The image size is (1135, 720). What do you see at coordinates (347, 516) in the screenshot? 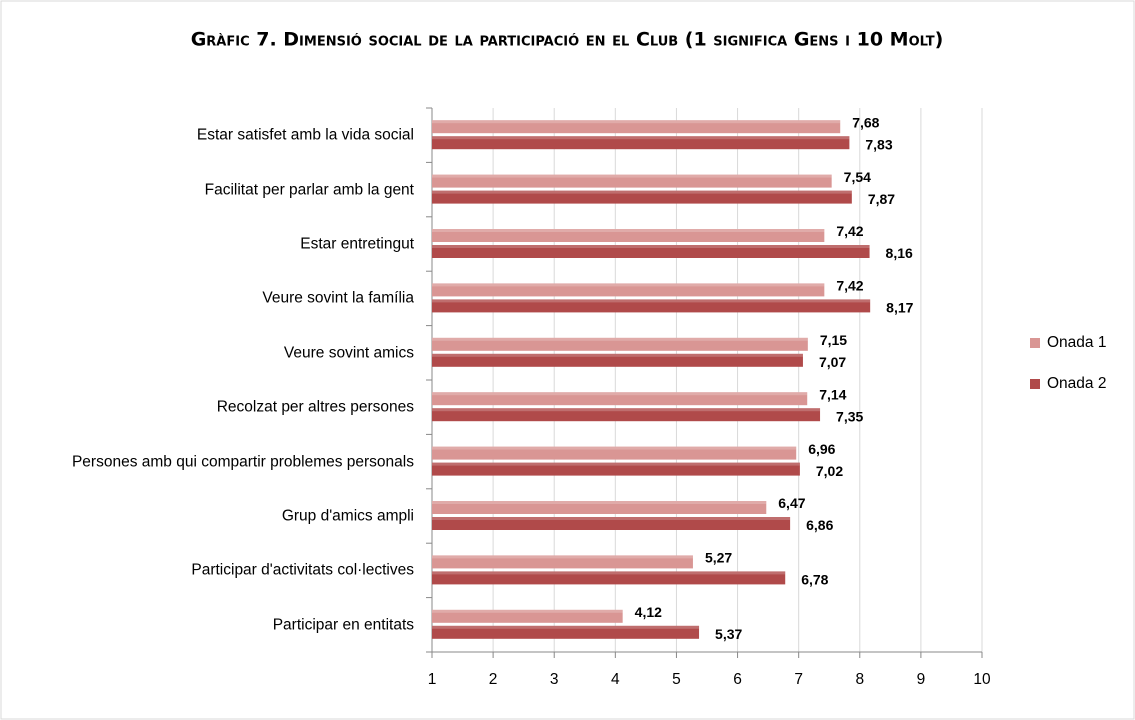
I see `y-tick-label: Grup d'amics ampli` at bounding box center [347, 516].